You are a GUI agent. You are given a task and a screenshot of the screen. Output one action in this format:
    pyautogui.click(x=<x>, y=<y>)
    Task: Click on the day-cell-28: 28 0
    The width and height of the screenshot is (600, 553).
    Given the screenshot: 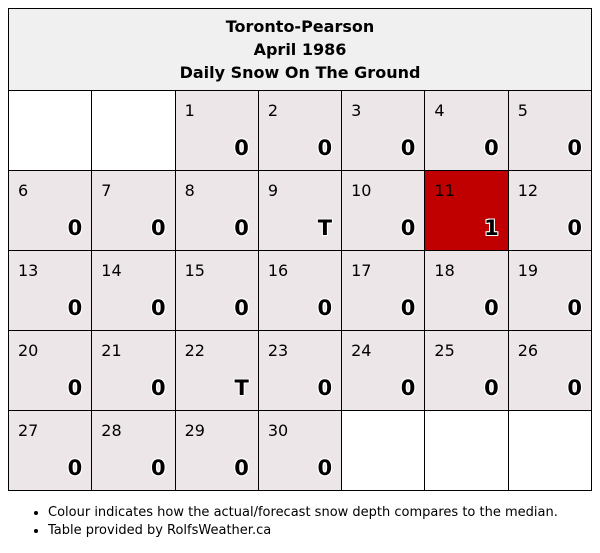 What is the action you would take?
    pyautogui.click(x=133, y=450)
    